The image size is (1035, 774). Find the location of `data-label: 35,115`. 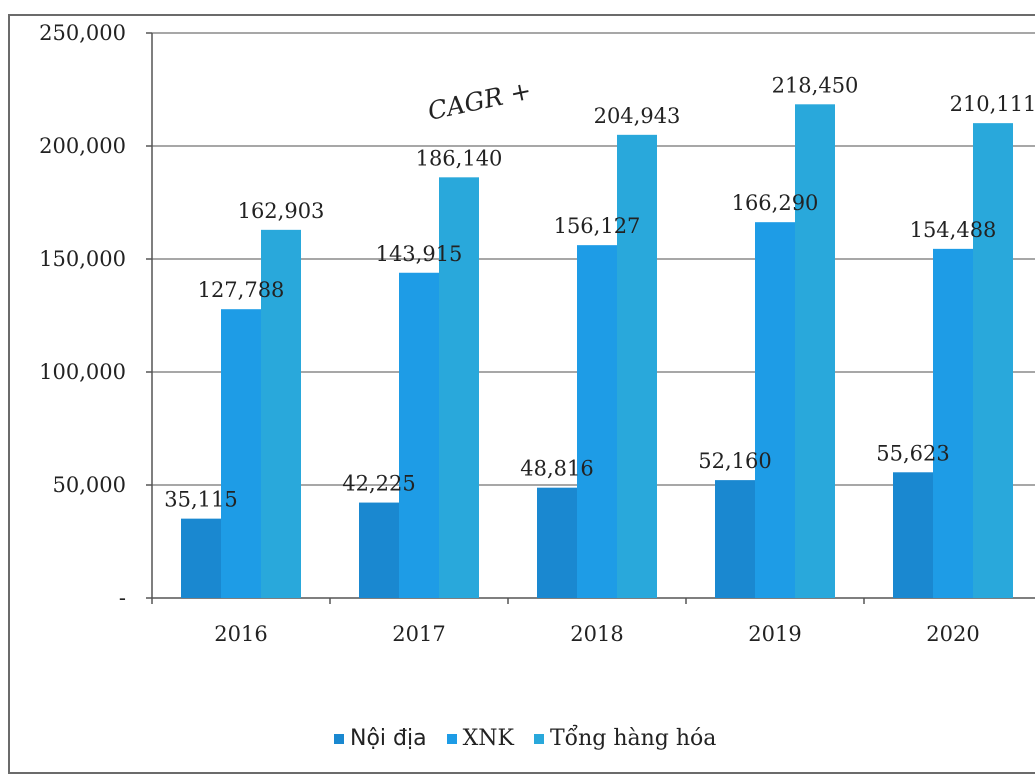

data-label: 35,115 is located at coordinates (200, 500).